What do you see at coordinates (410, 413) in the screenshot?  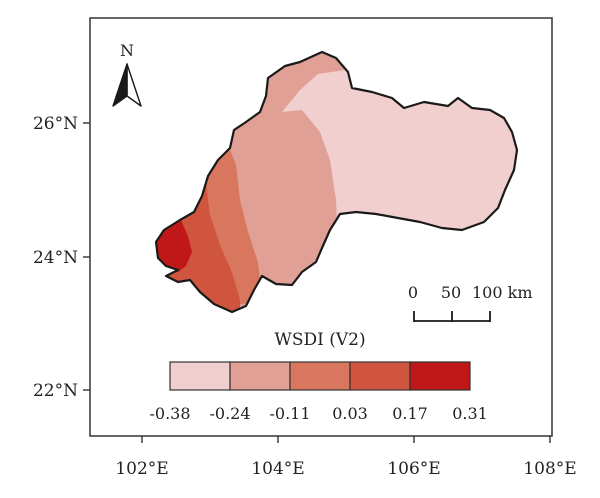 I see `legend-break-label: 0.17` at bounding box center [410, 413].